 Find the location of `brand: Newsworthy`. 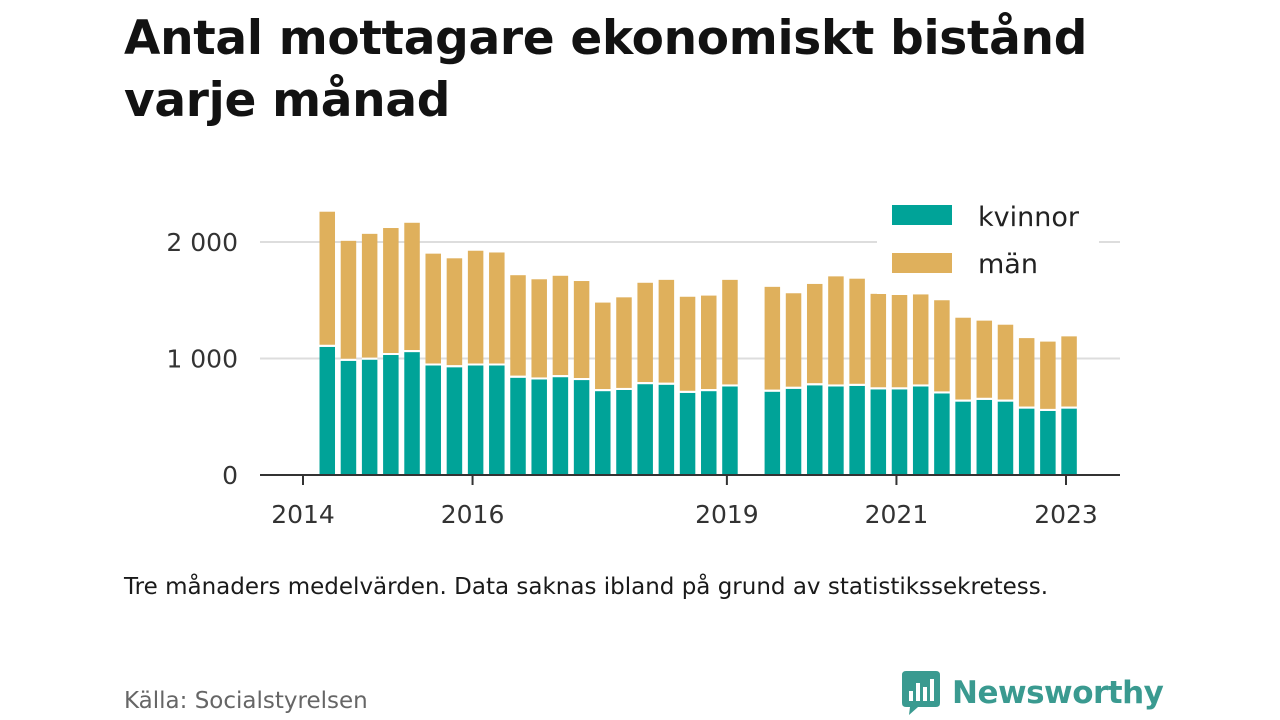

brand: Newsworthy is located at coordinates (1032, 693).